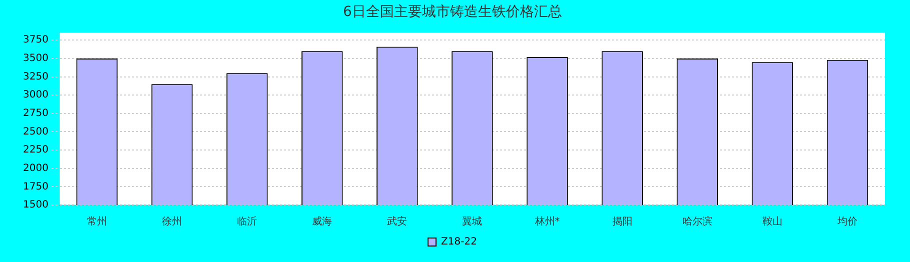 Image resolution: width=910 pixels, height=262 pixels. I want to click on x-tick-label: 翼城, so click(472, 222).